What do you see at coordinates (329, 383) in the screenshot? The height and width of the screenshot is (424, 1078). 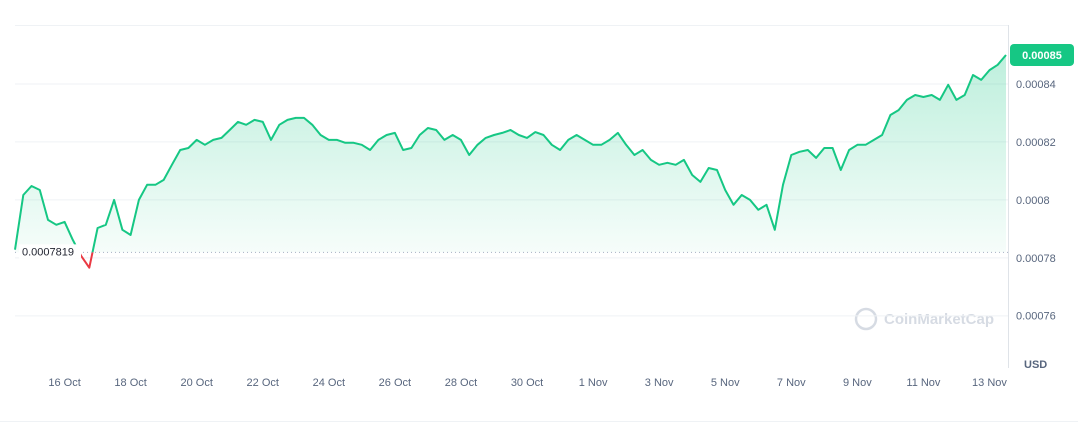 I see `x-tick-label: 24 Oct` at bounding box center [329, 383].